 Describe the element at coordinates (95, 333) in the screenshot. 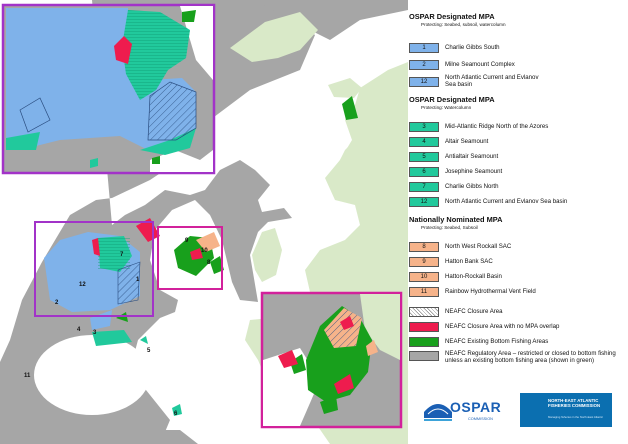

I see `map-label-3: 3` at that location.